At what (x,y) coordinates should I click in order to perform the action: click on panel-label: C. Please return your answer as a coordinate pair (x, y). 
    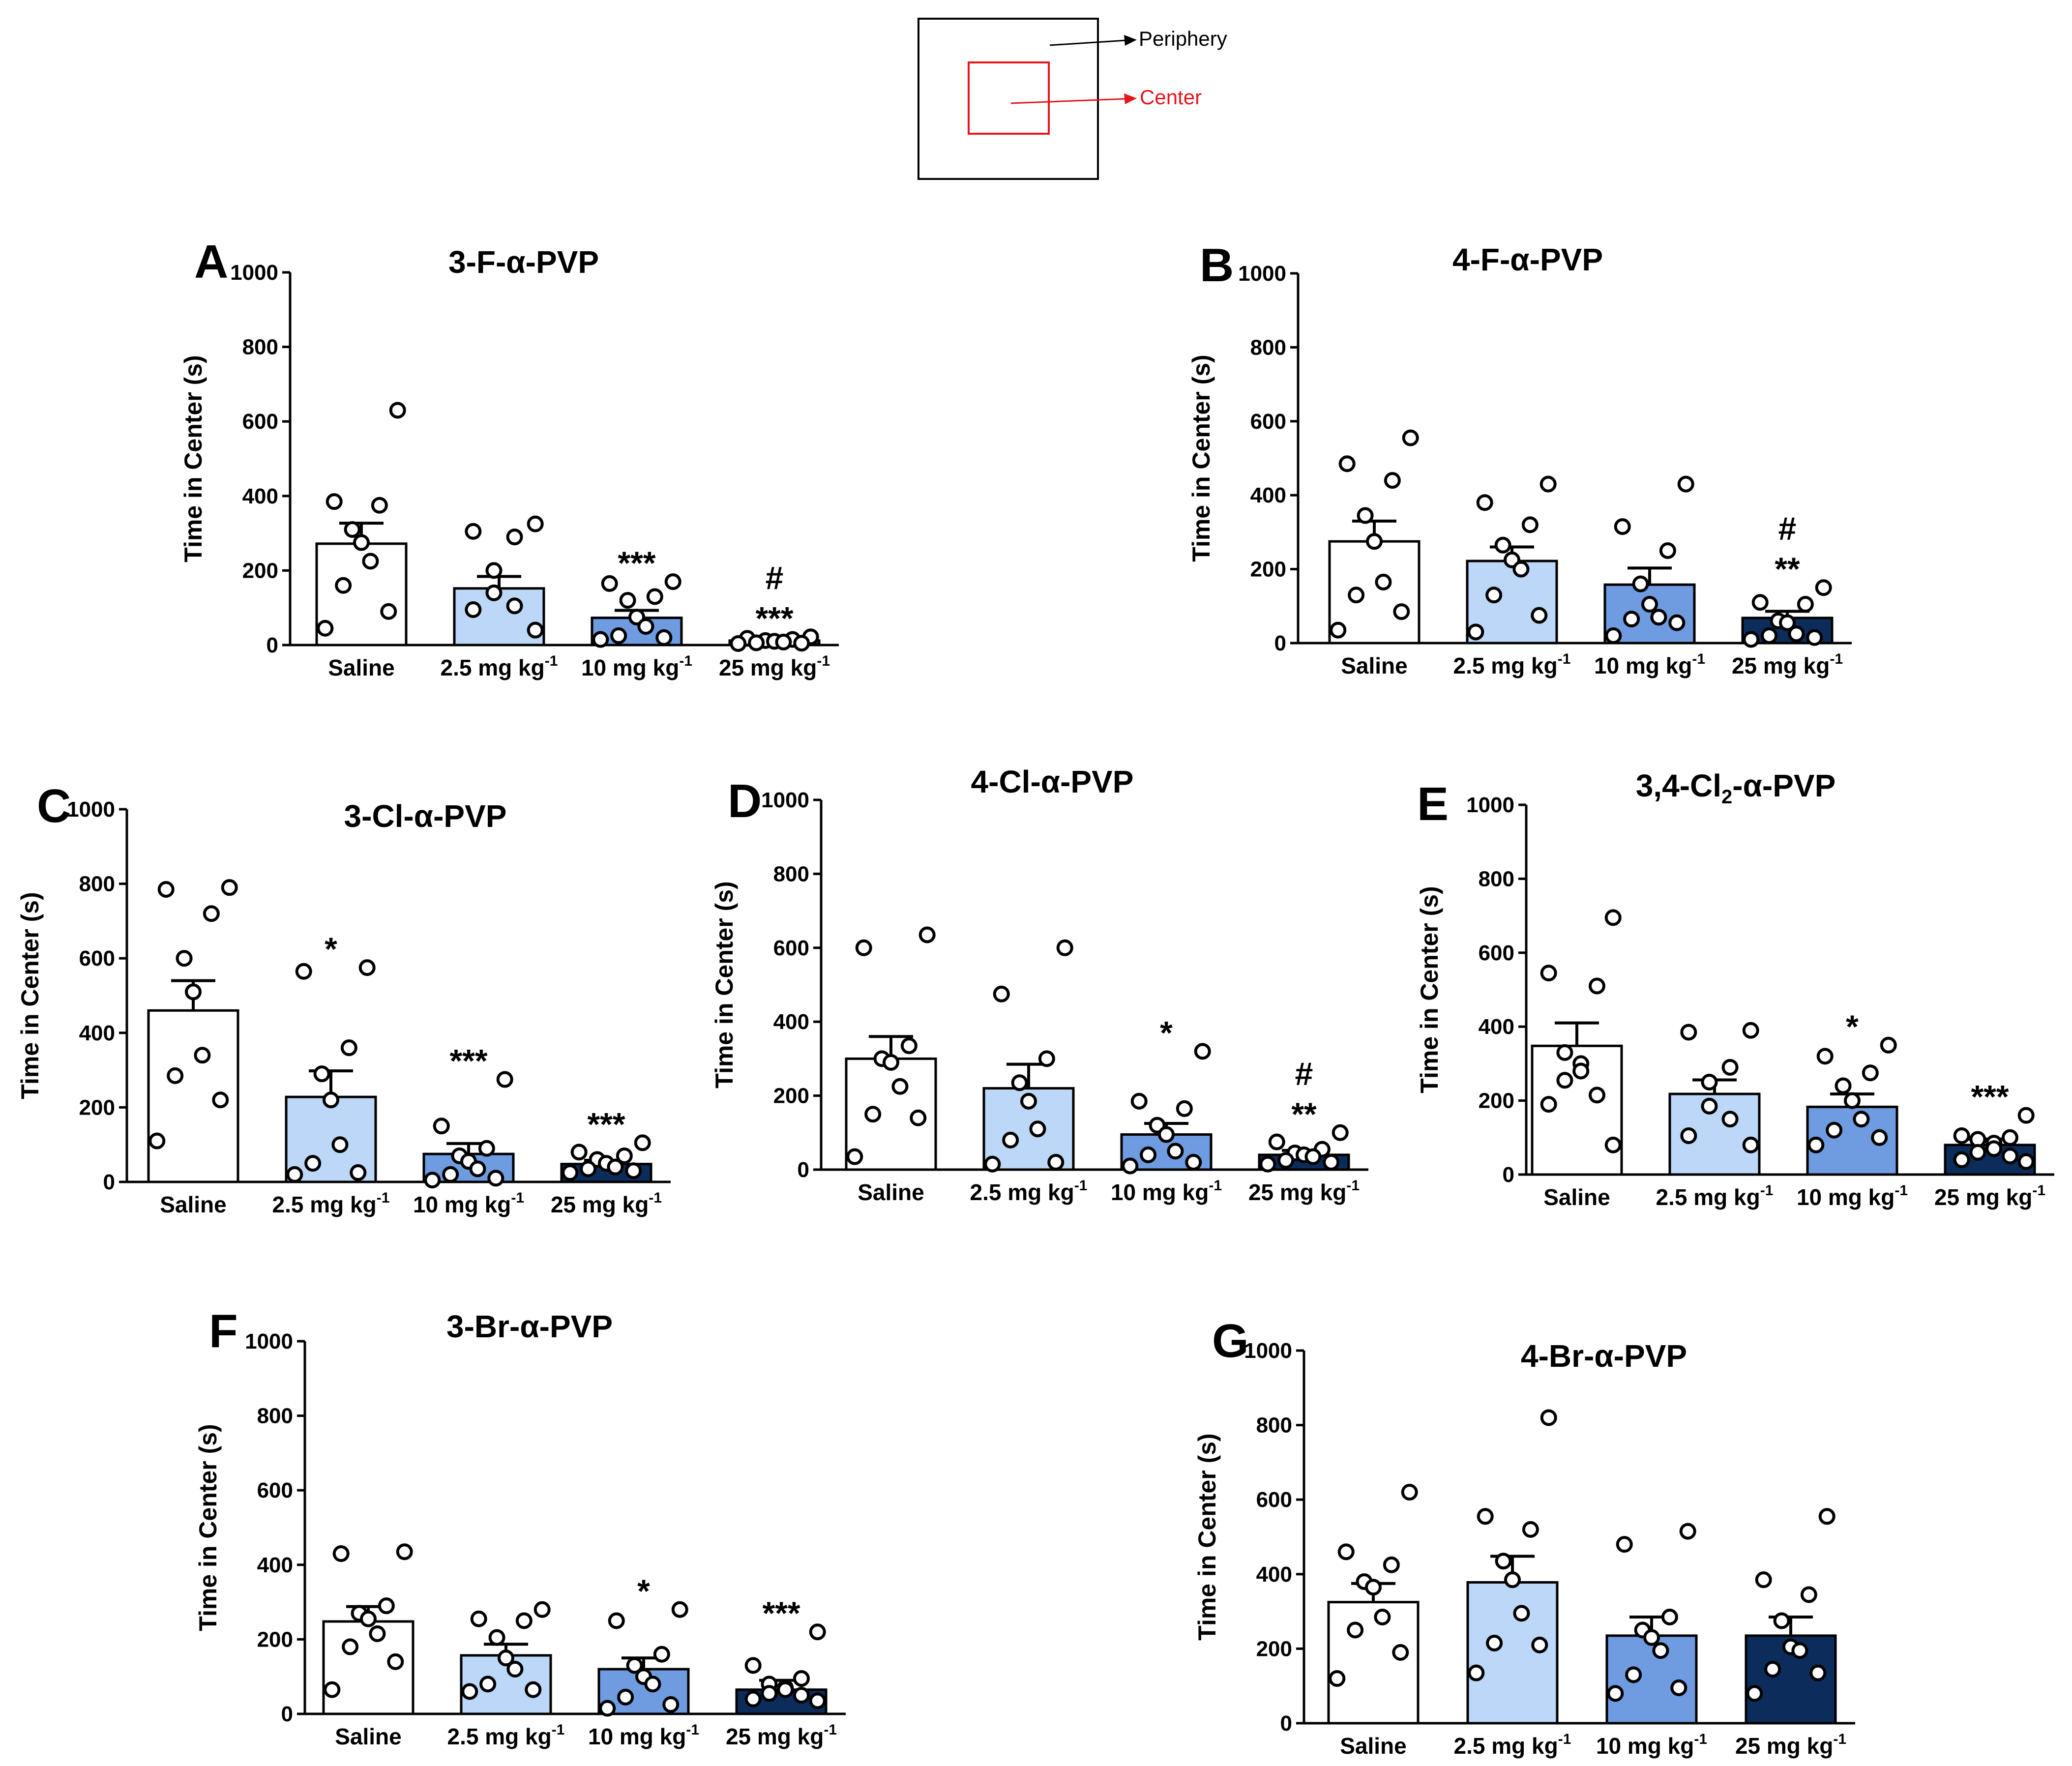
    Looking at the image, I should click on (54, 806).